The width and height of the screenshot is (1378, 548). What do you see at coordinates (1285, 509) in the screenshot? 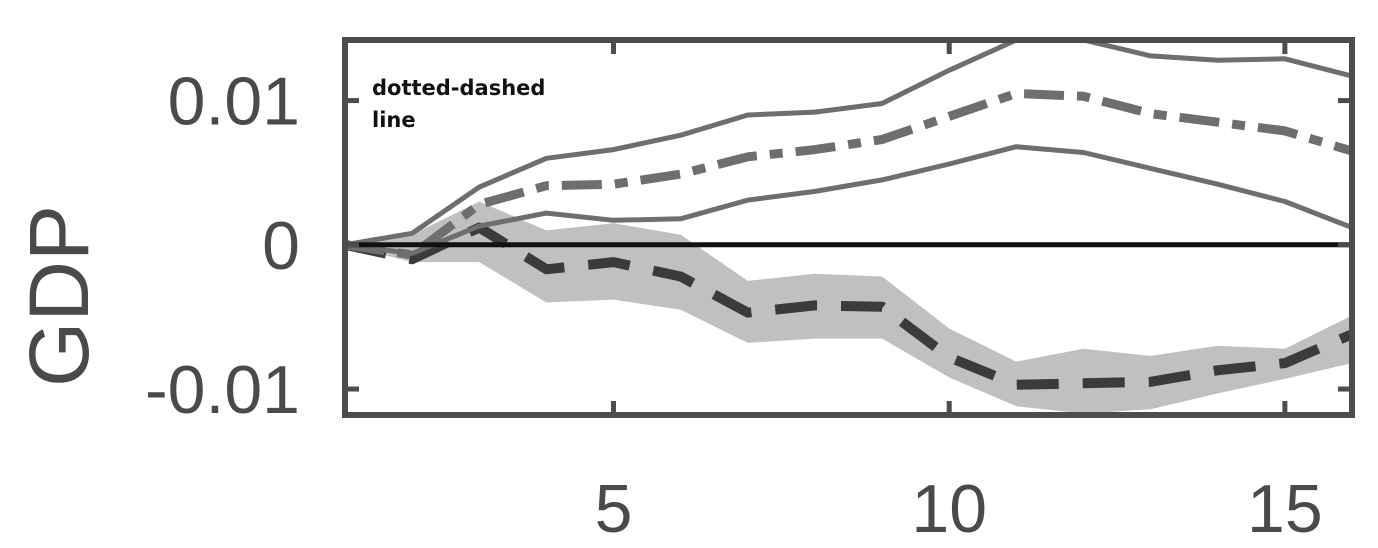
I see `x-tick-label: 15` at bounding box center [1285, 509].